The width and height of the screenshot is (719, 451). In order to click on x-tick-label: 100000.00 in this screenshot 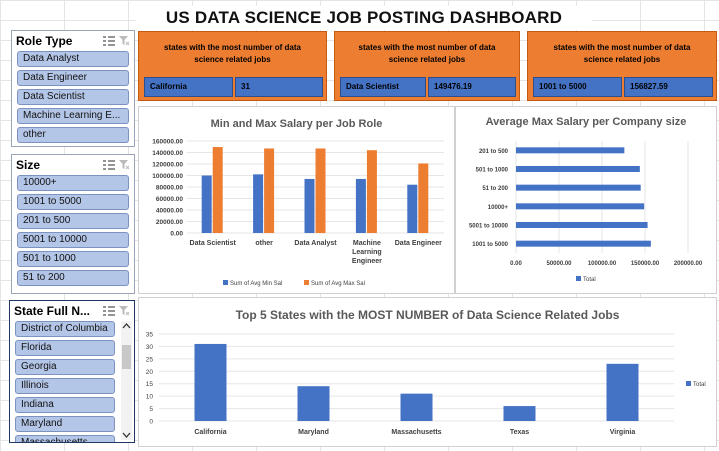, I will do `click(602, 264)`.